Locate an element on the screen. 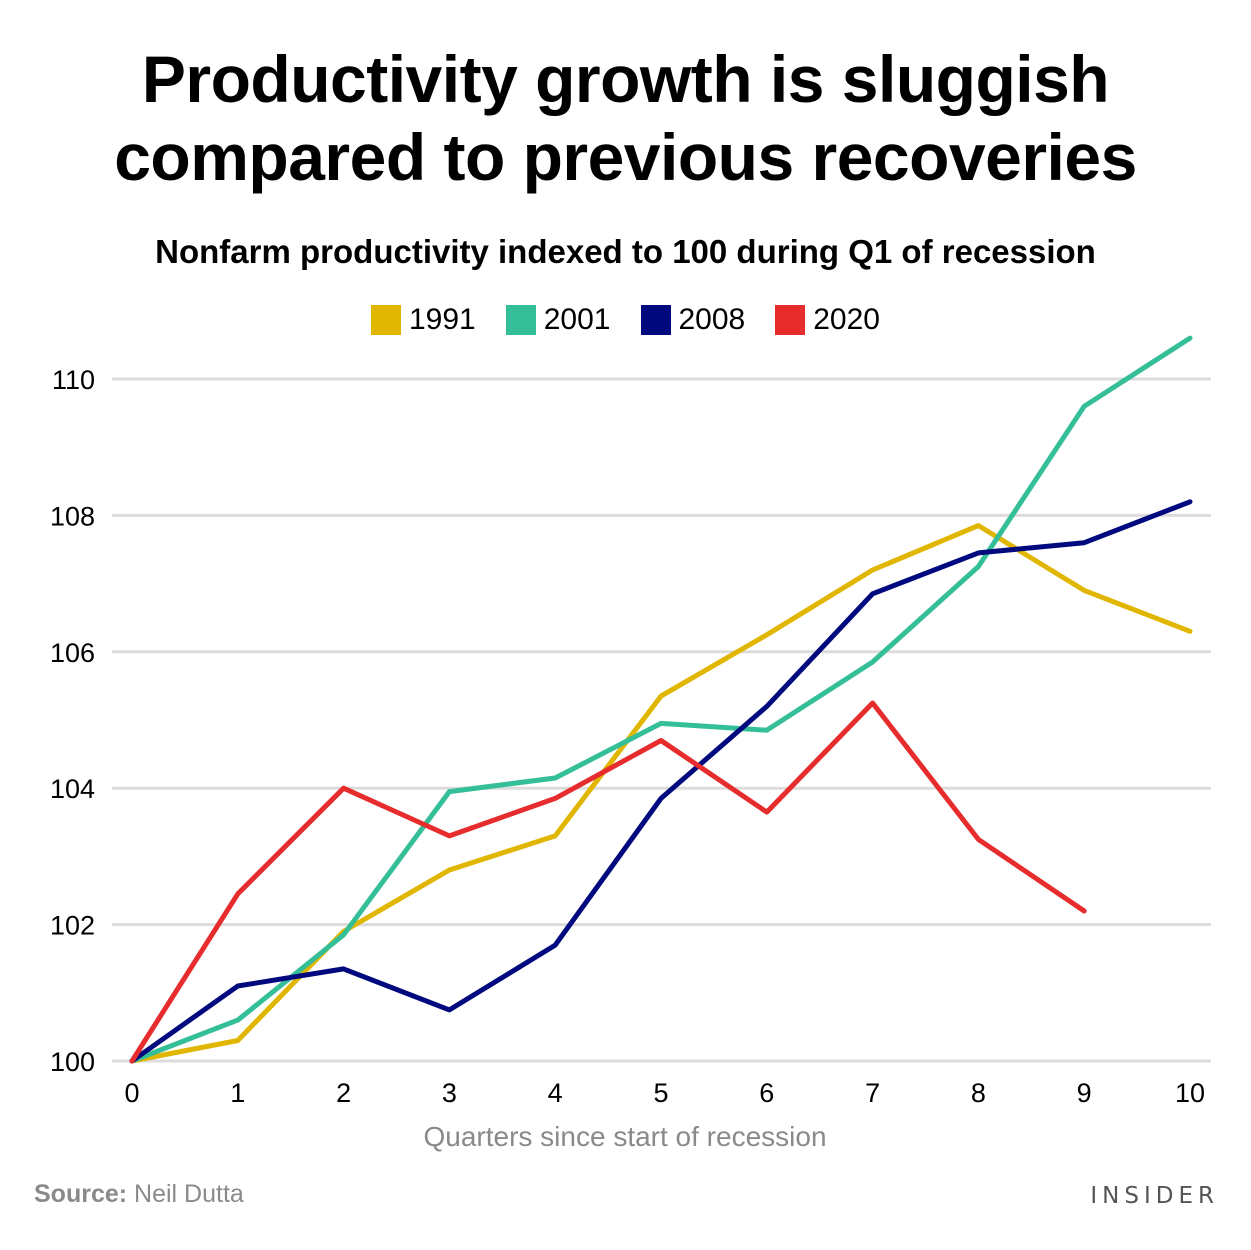 The image size is (1251, 1250). x-tick-label-9: 9 is located at coordinates (1084, 1093).